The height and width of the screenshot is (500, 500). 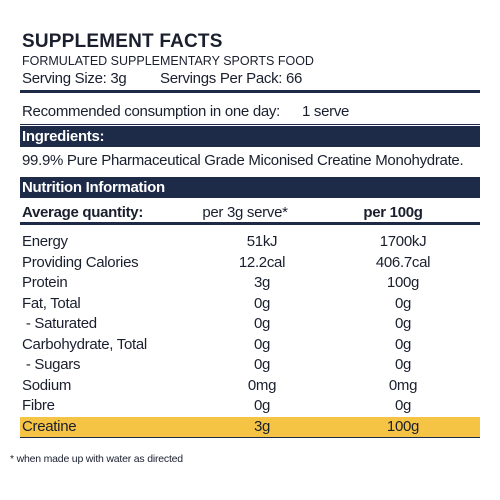 I want to click on nutrient-value: 406.7cal, so click(x=403, y=262).